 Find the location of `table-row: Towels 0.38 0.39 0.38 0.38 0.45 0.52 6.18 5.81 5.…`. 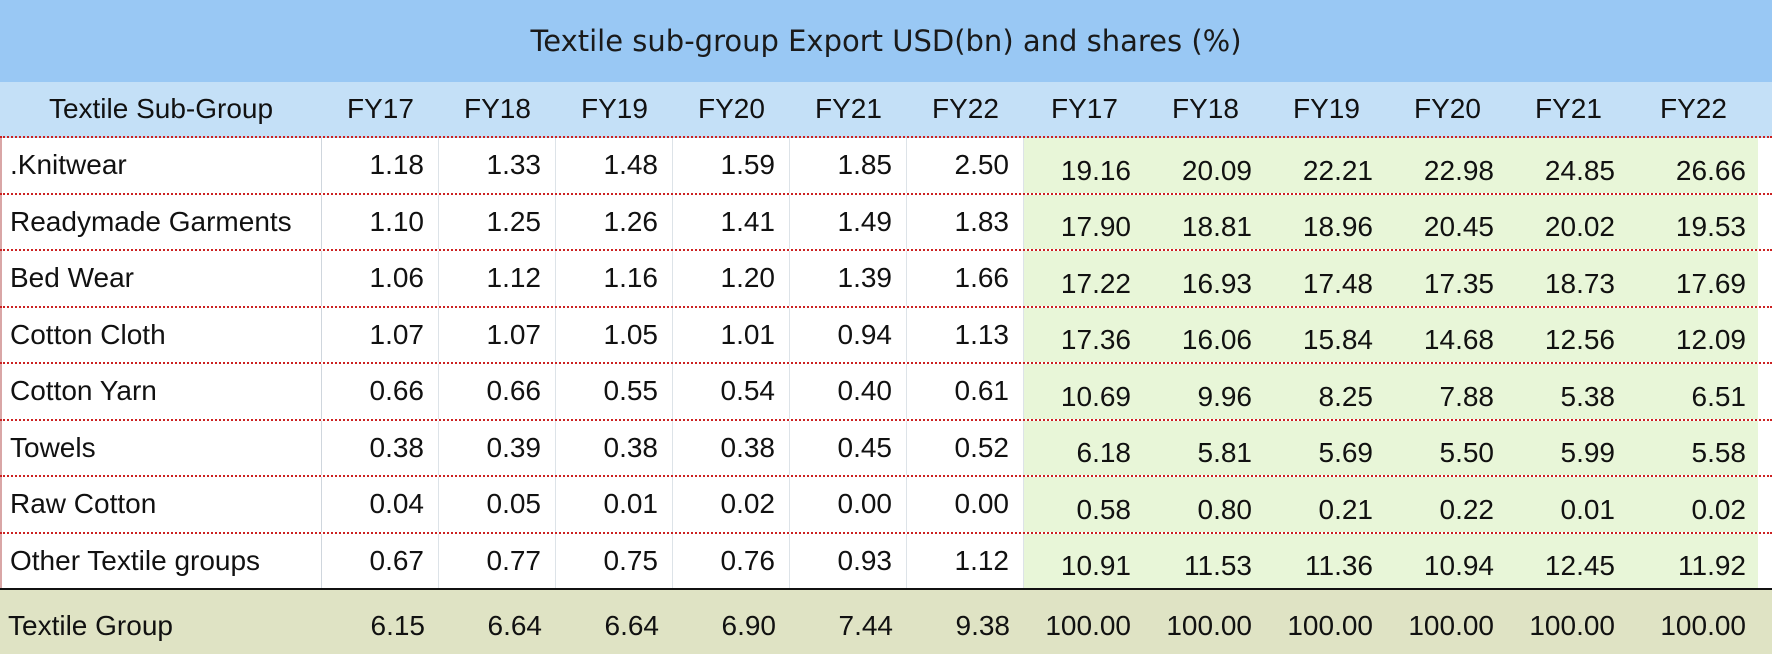

table-row: Towels 0.38 0.39 0.38 0.38 0.45 0.52 6.18 5.81 5.… is located at coordinates (886, 448).